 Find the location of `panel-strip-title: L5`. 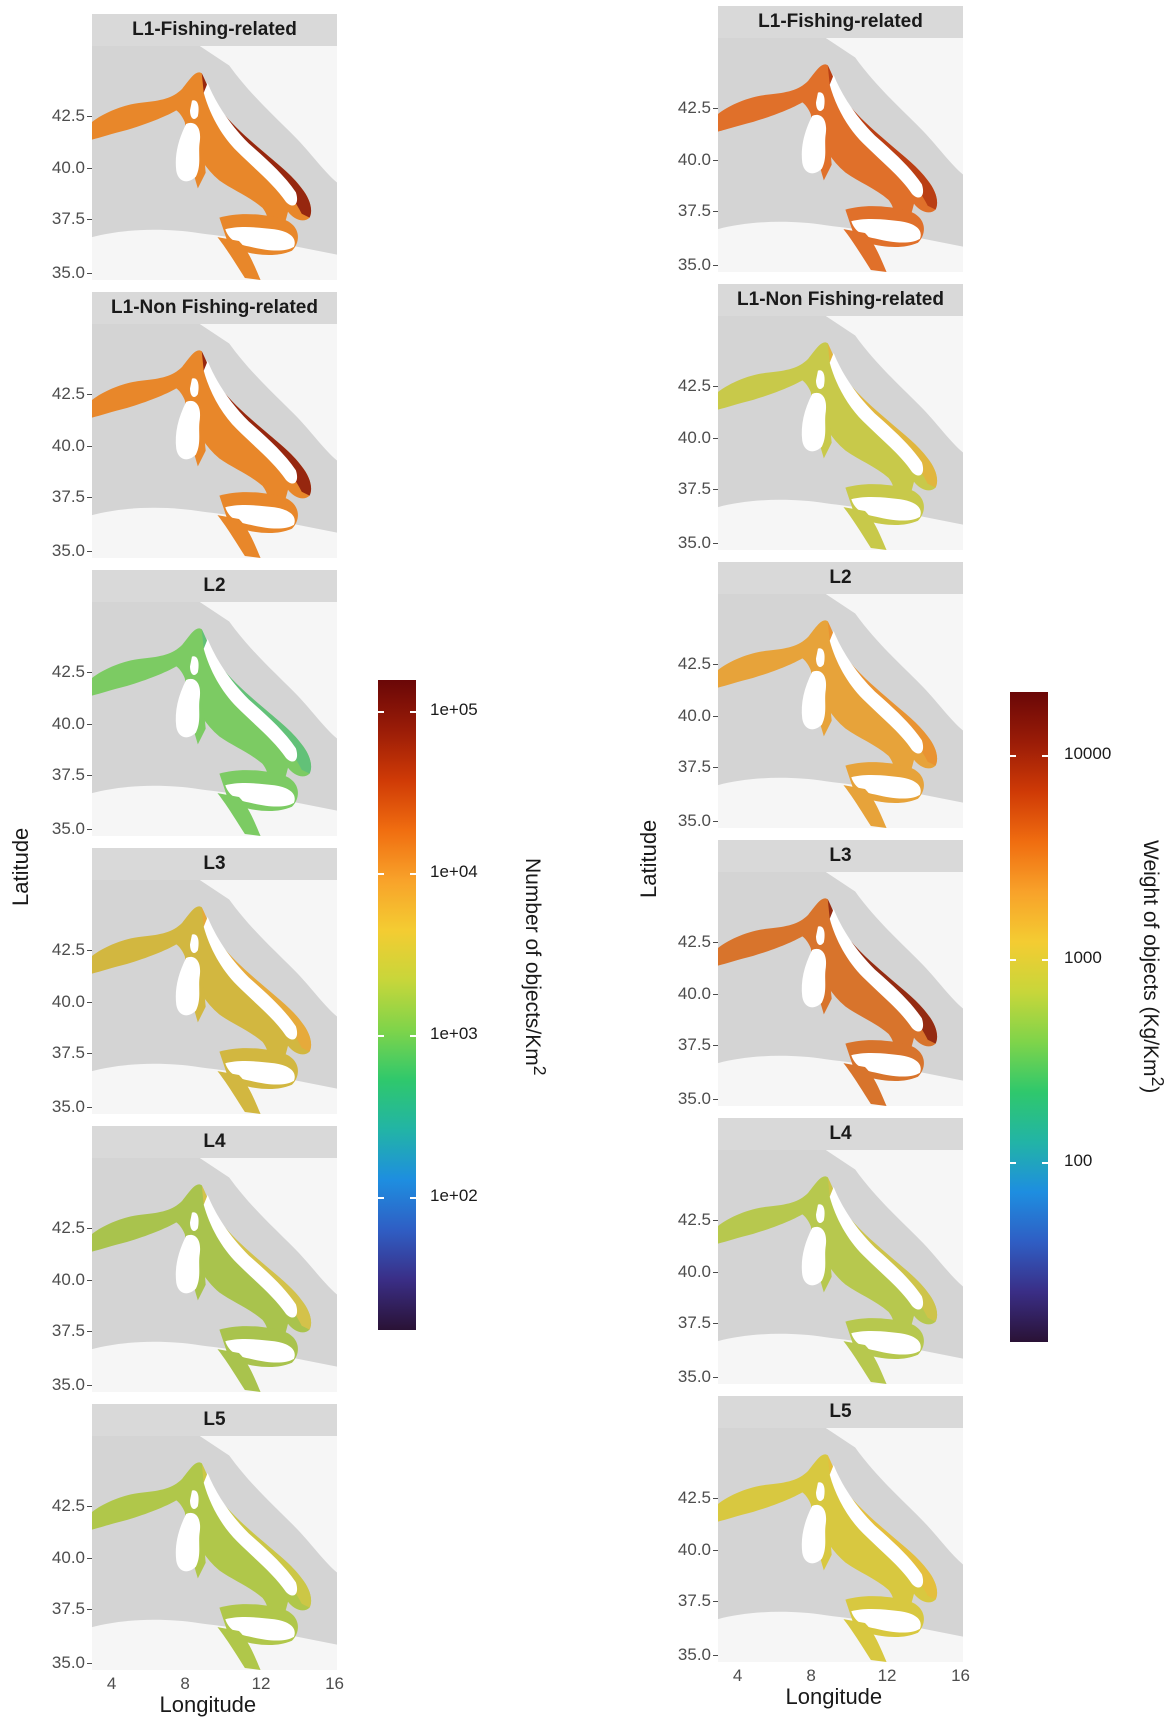

panel-strip-title: L5 is located at coordinates (214, 1420).